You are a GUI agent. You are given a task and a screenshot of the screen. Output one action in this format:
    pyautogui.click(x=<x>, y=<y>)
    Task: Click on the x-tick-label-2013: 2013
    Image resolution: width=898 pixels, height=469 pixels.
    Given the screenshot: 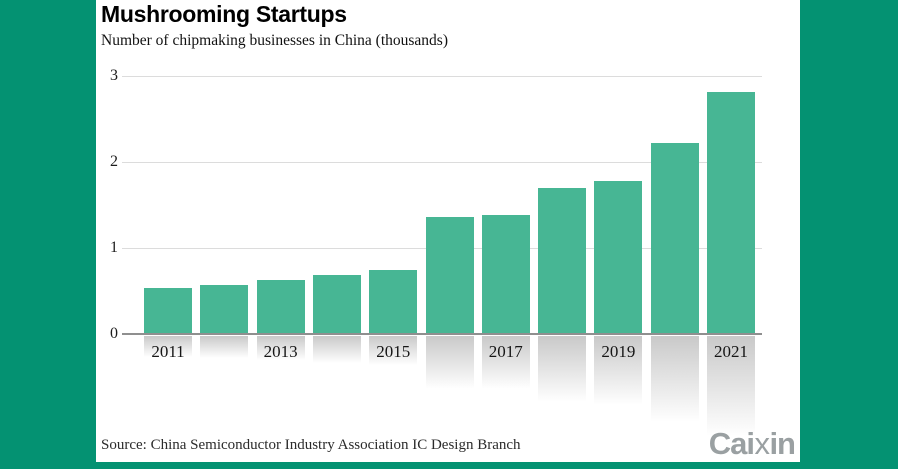 What is the action you would take?
    pyautogui.click(x=280, y=351)
    